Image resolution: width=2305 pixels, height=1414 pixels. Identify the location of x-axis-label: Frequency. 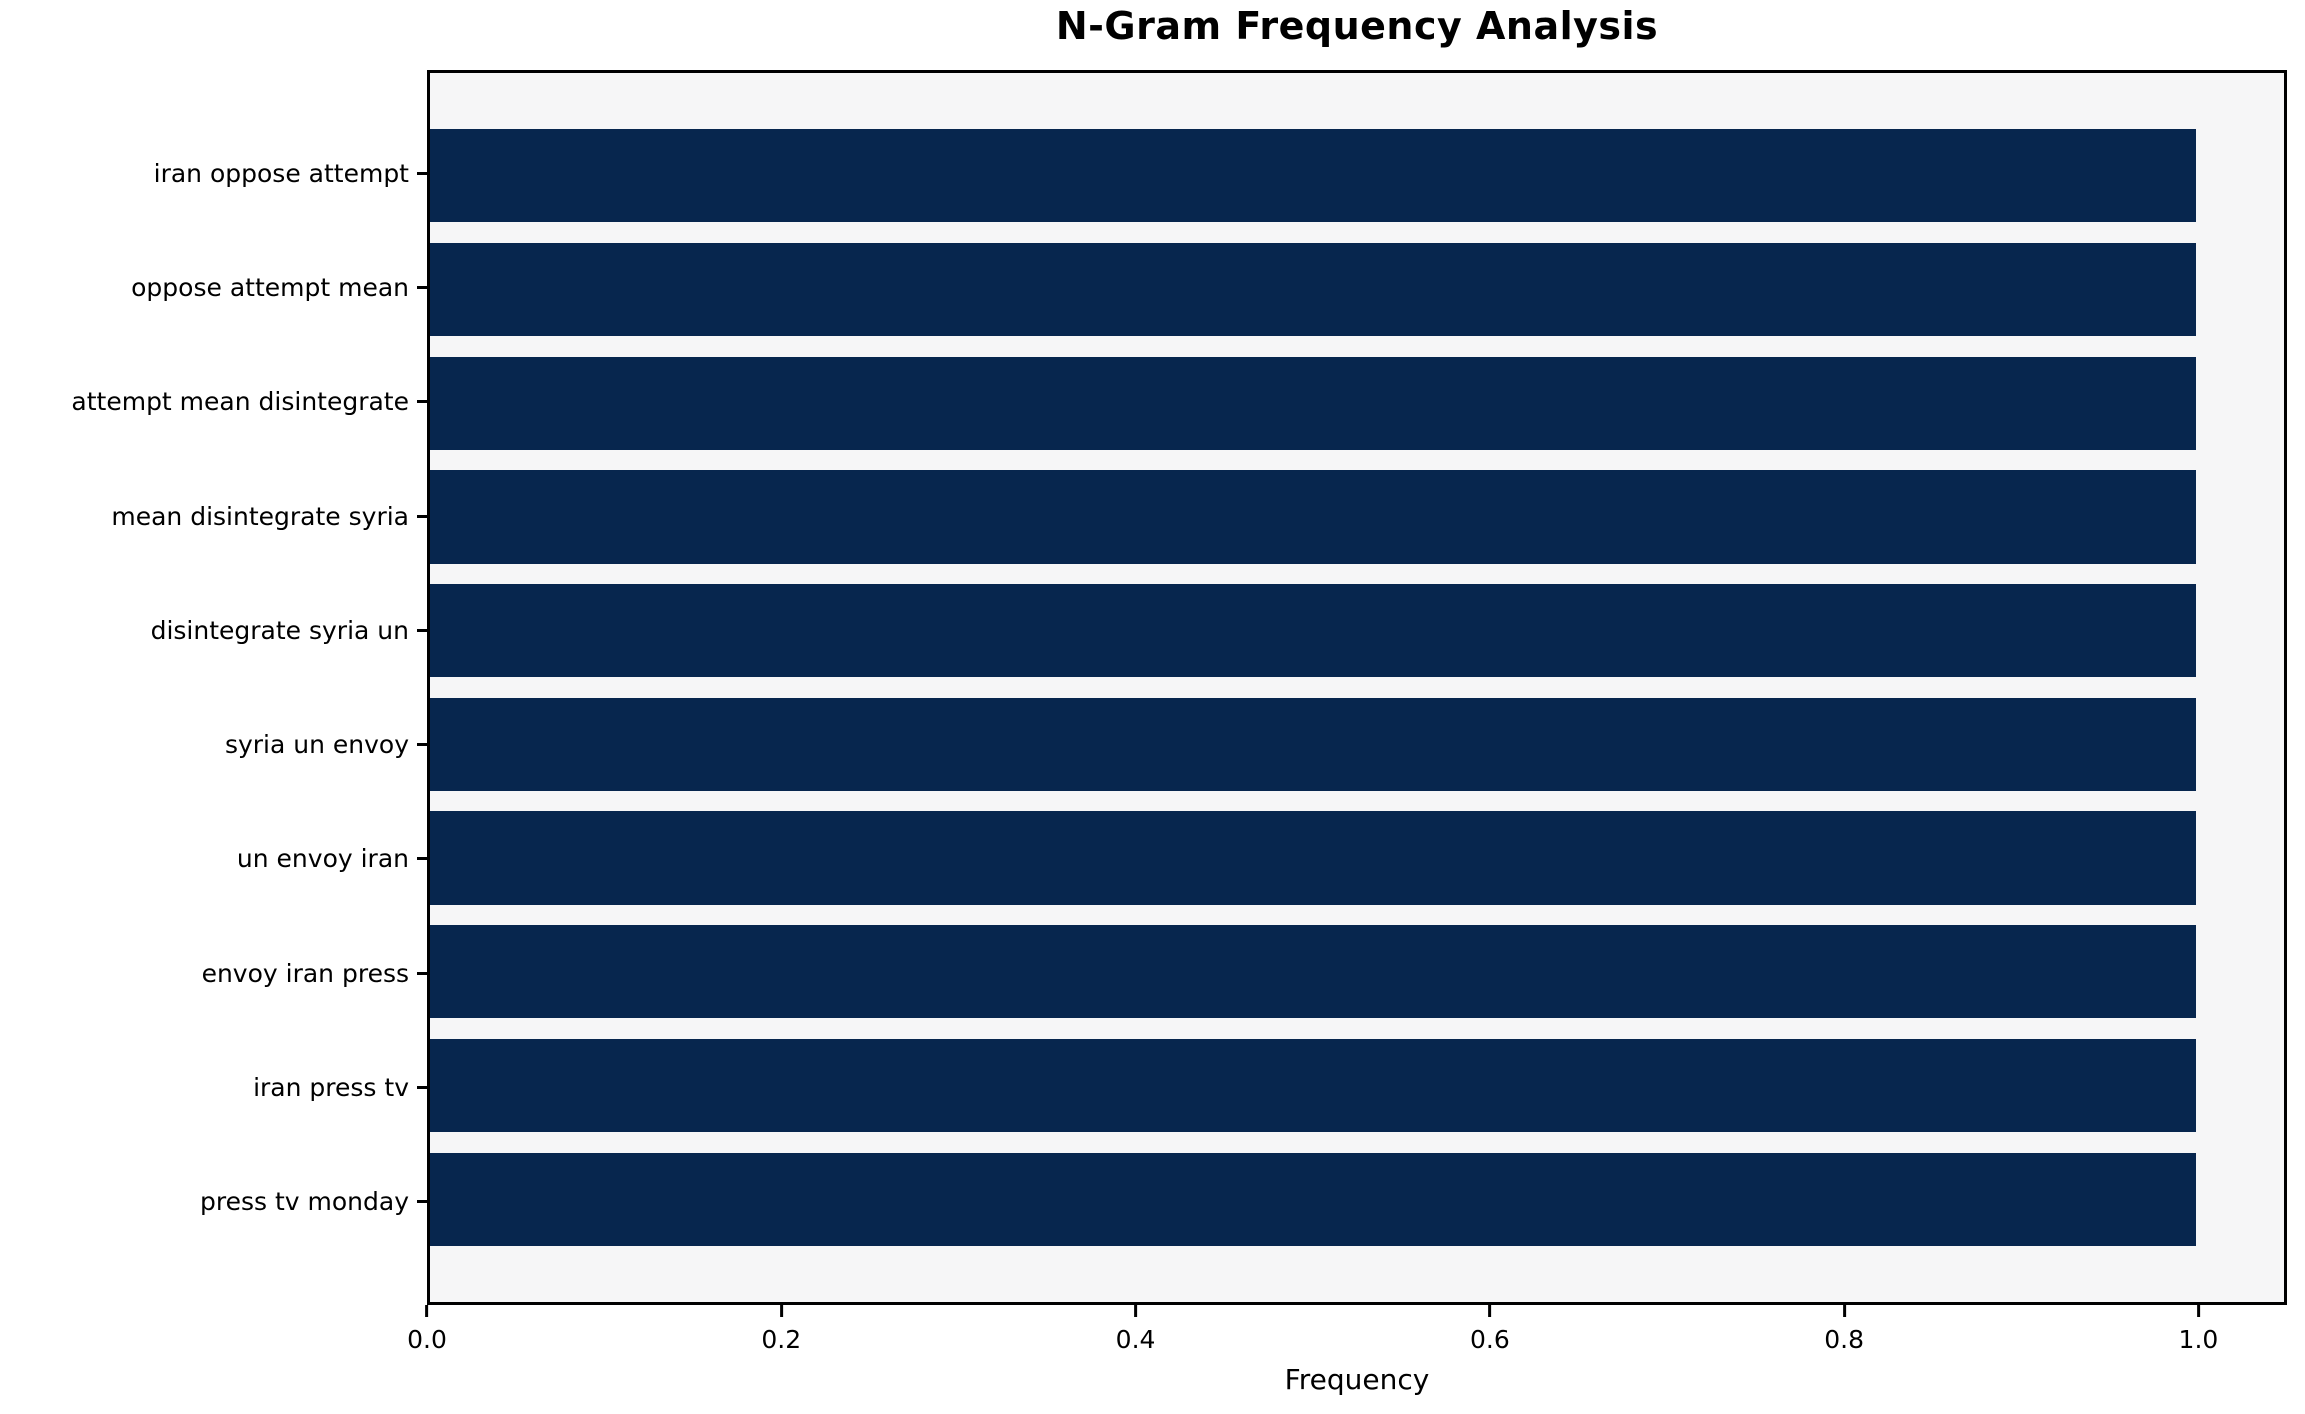
(1357, 1379).